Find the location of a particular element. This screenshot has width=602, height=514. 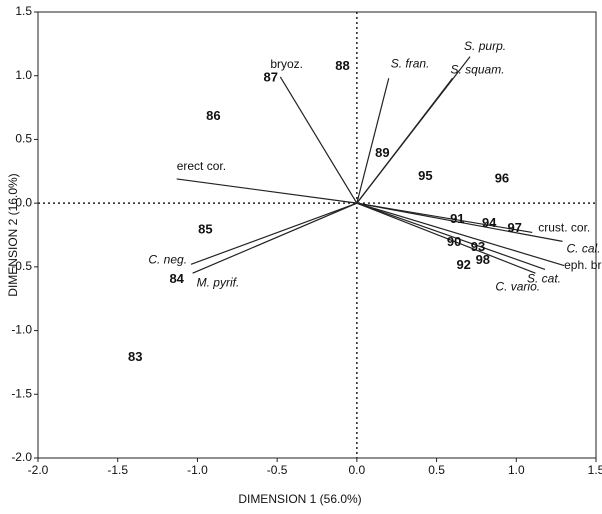

x-tick-label: -2.0 is located at coordinates (38, 470).